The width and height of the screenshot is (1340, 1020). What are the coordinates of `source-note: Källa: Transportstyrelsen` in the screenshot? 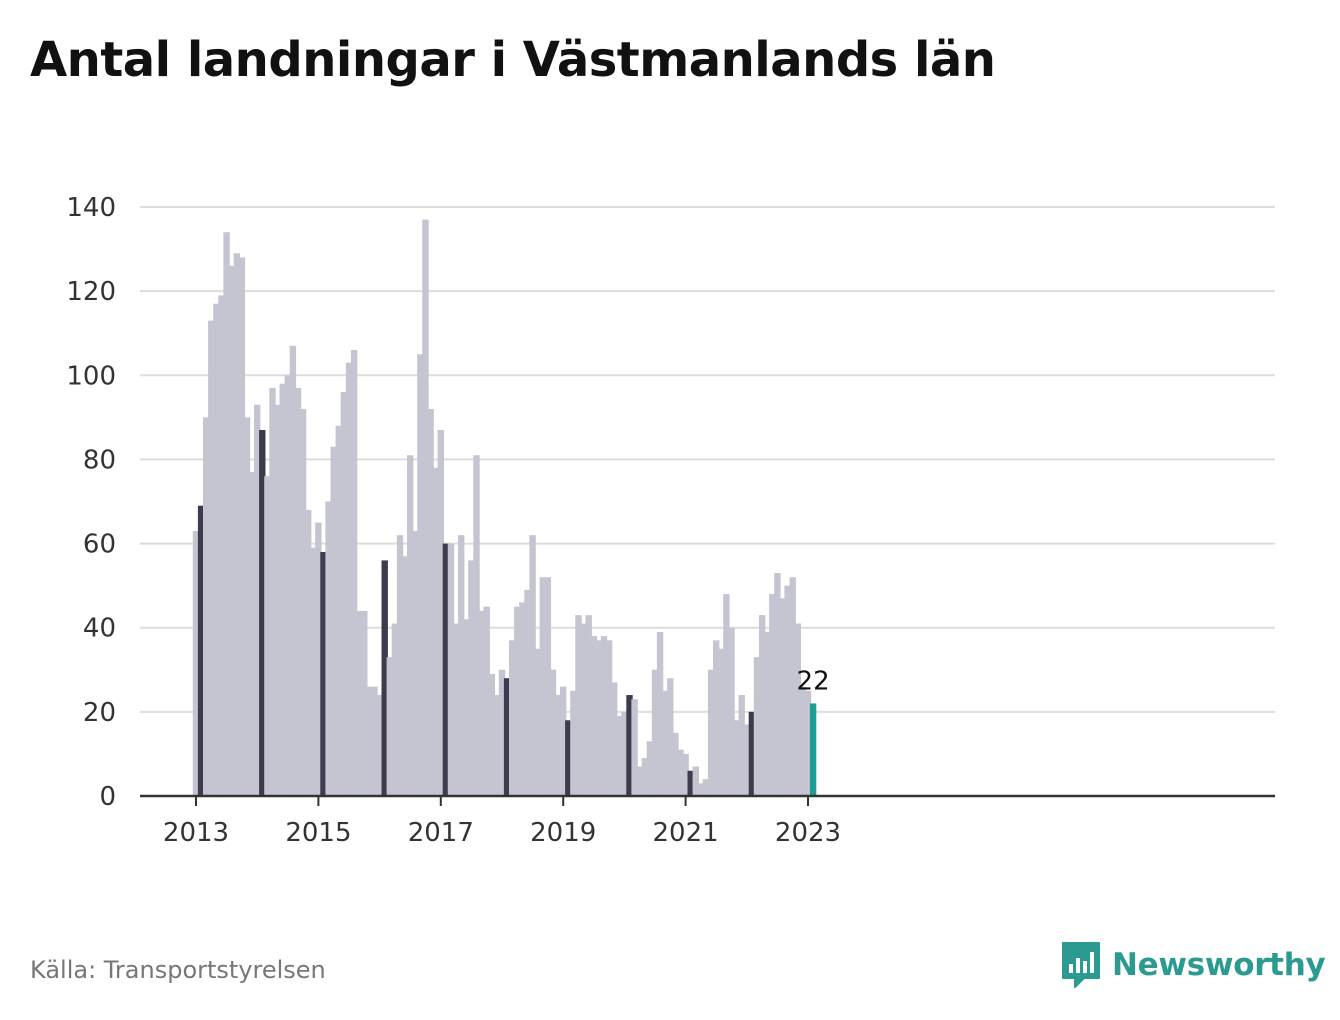 It's located at (178, 970).